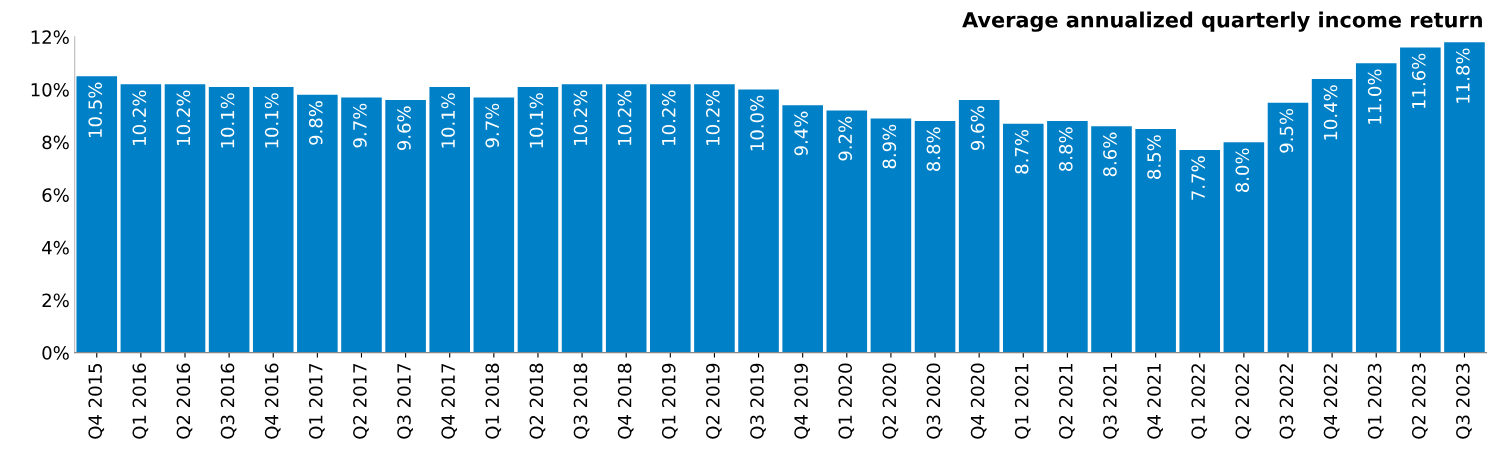 The width and height of the screenshot is (1494, 461). I want to click on x-tick-label: Q2 2020, so click(890, 401).